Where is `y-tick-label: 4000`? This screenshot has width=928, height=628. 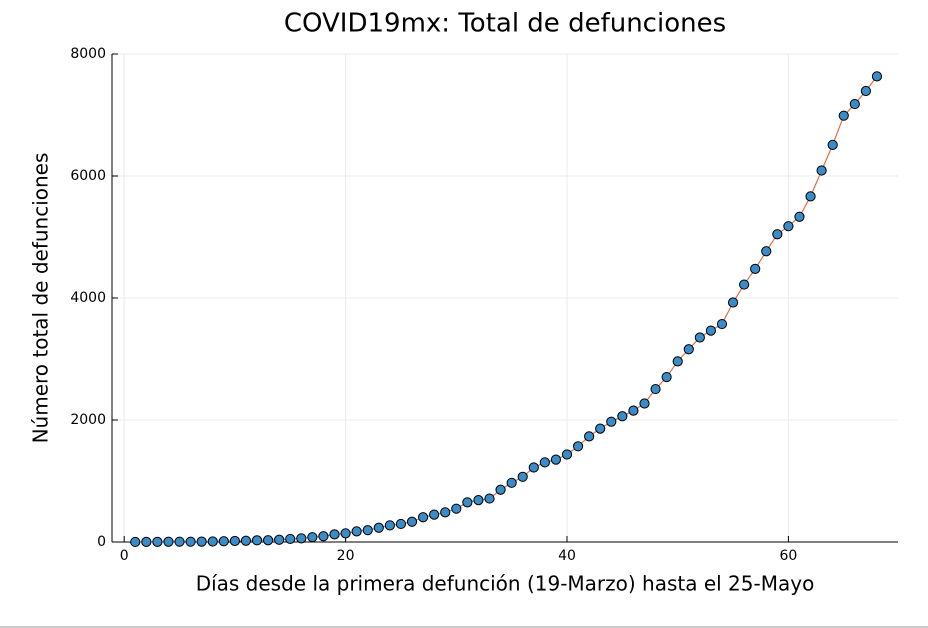
y-tick-label: 4000 is located at coordinates (88, 298).